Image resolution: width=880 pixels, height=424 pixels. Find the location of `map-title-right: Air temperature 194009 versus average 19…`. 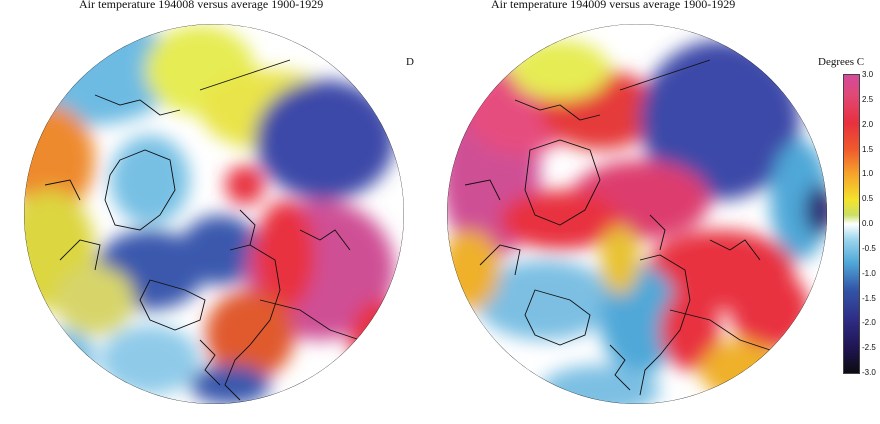

map-title-right: Air temperature 194009 versus average 19… is located at coordinates (613, 5).